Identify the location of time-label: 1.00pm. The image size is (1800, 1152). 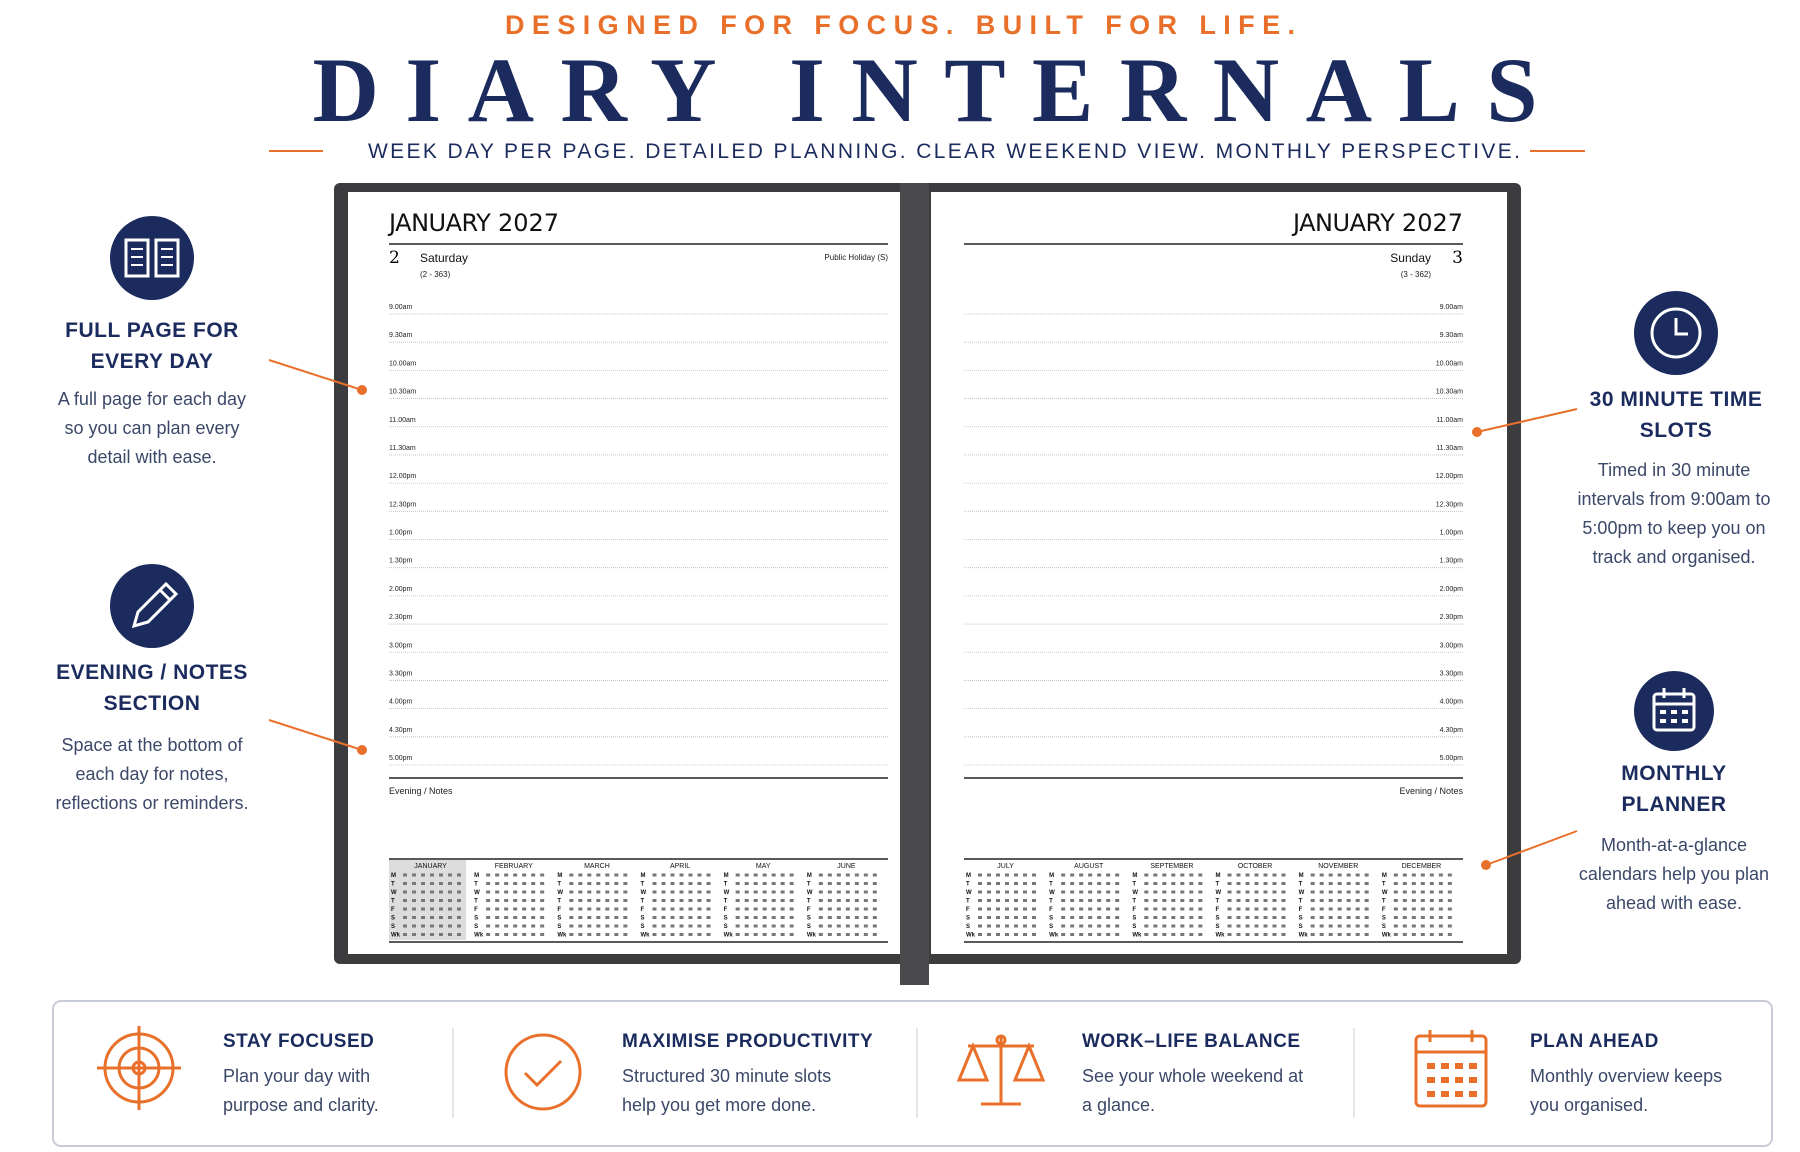
(401, 533).